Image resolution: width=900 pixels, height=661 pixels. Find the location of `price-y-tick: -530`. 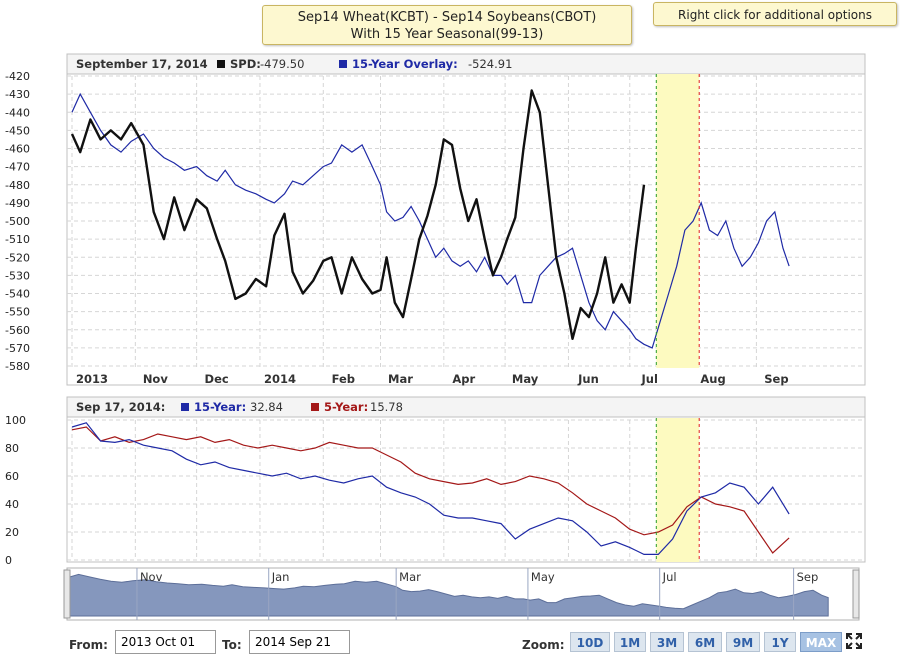

price-y-tick: -530 is located at coordinates (17, 275).